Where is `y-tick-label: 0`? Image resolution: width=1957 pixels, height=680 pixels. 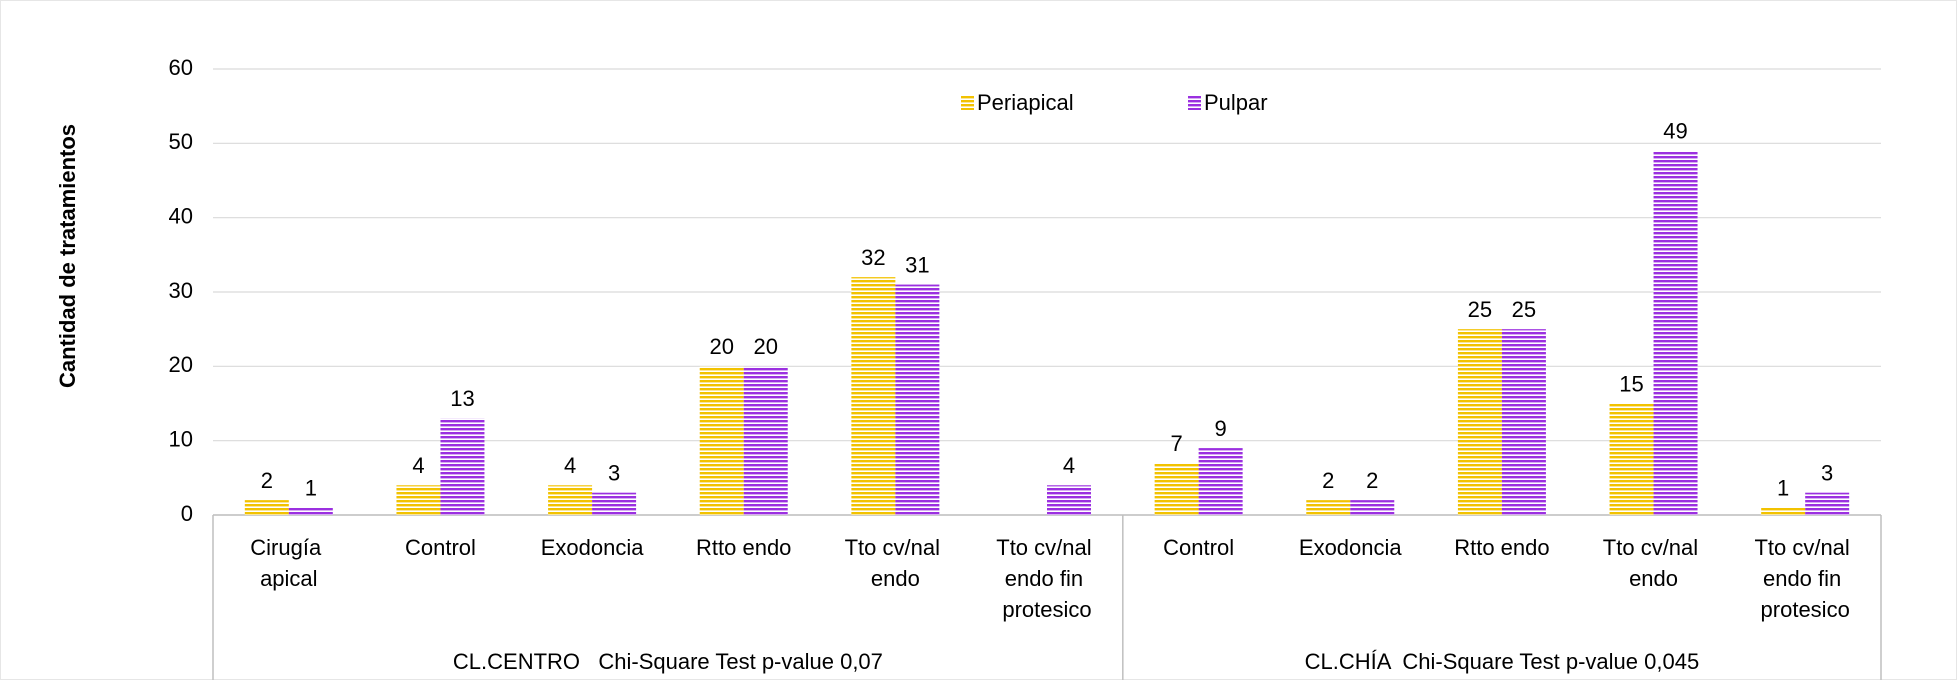
y-tick-label: 0 is located at coordinates (187, 513).